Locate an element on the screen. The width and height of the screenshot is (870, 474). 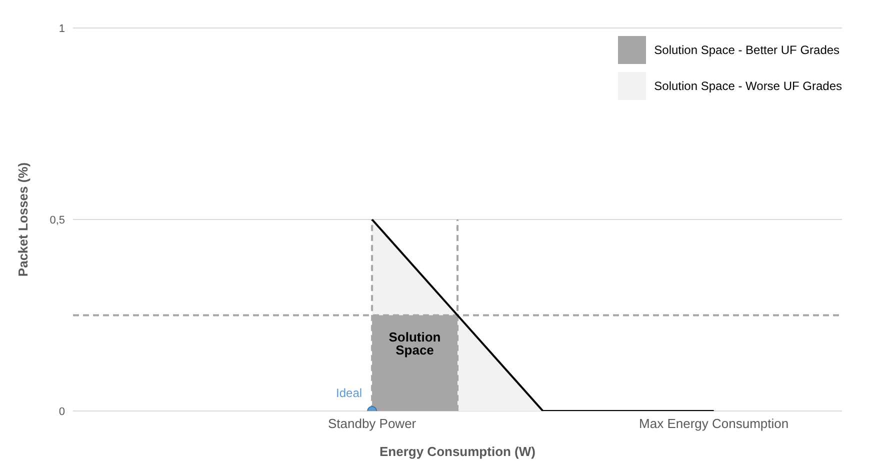
legend-label: Solution Space - Better UF Grades is located at coordinates (747, 50).